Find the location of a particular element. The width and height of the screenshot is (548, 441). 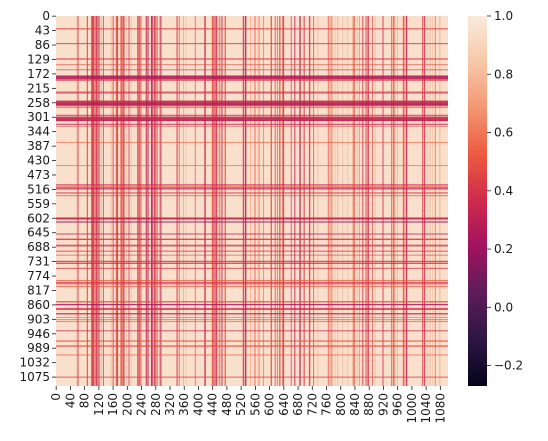

x-tick-label: 160 is located at coordinates (113, 404).